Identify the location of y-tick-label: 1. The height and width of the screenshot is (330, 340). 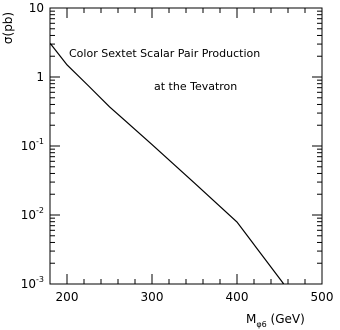
(40, 77).